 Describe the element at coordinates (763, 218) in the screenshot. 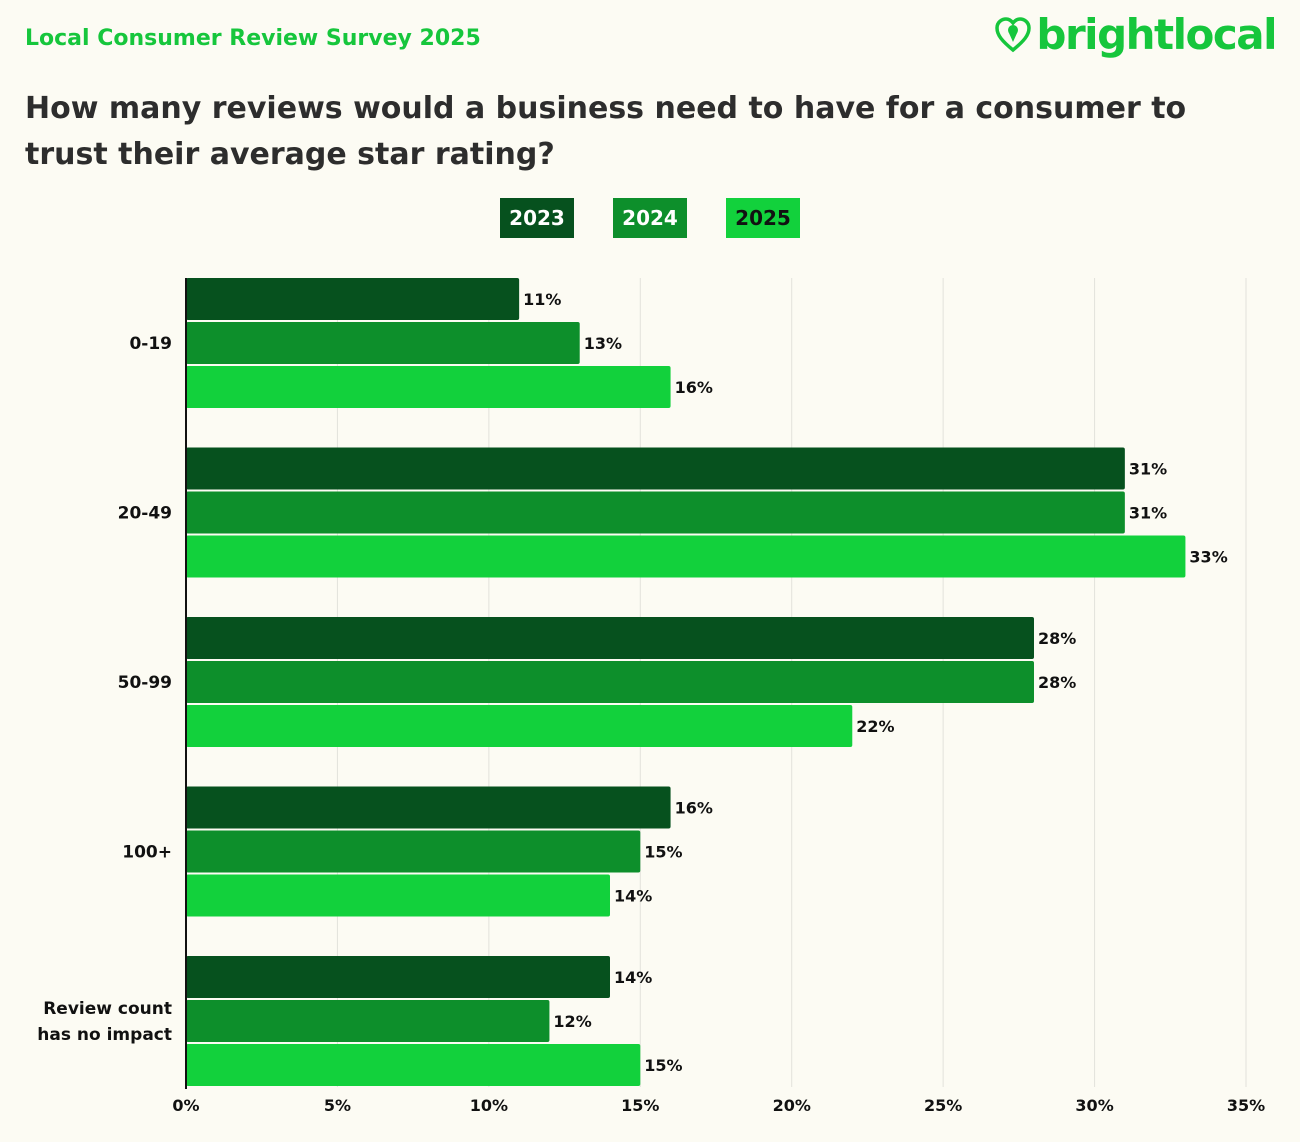

I see `legend-item-2025: 2025` at that location.